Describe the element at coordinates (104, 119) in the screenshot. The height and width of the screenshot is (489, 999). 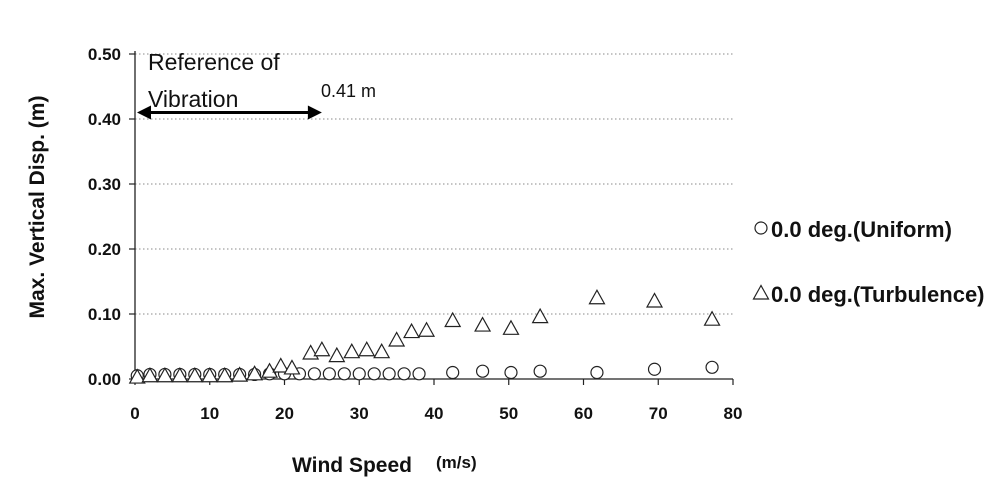
I see `y-tick-label: 0.40` at that location.